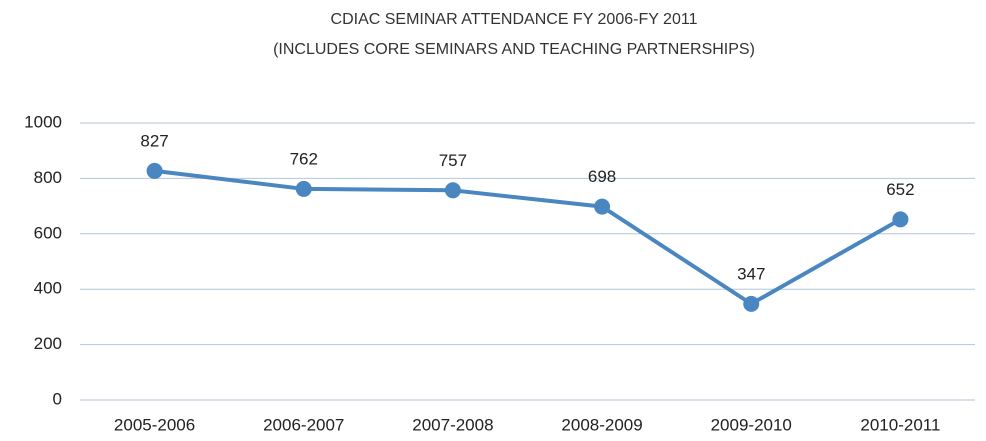 This screenshot has height=441, width=986. What do you see at coordinates (303, 424) in the screenshot?
I see `x-tick-label: 2006-2007` at bounding box center [303, 424].